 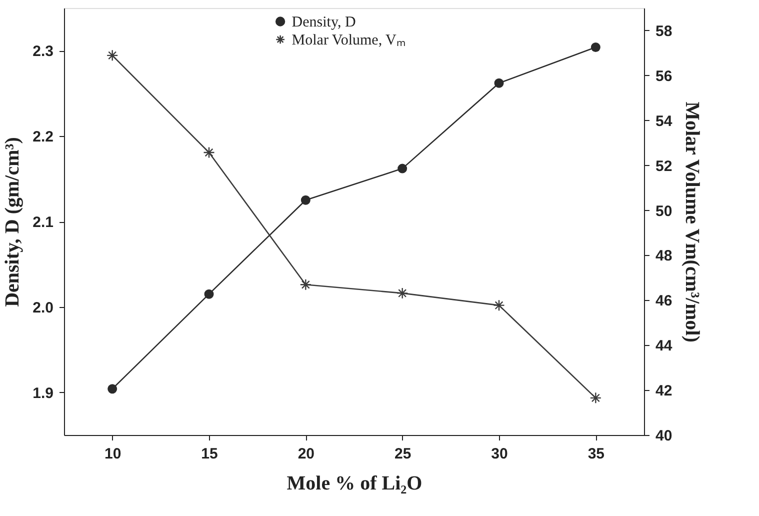 What do you see at coordinates (664, 391) in the screenshot?
I see `y2-tick-label: 42` at bounding box center [664, 391].